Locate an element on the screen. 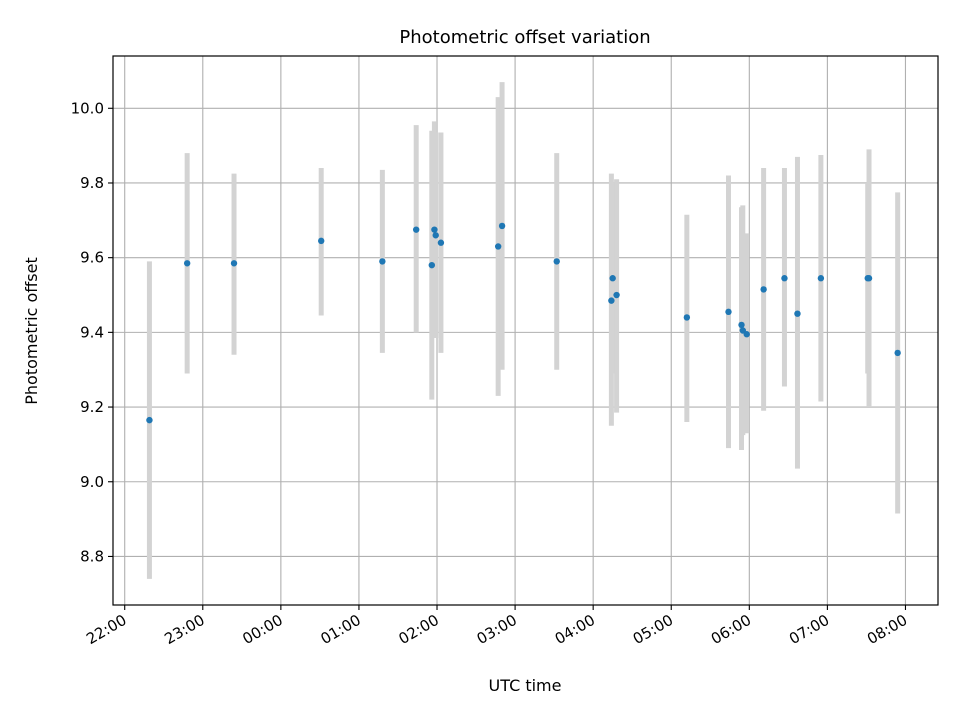 This screenshot has height=720, width=960. y-tick-label: 9.6 is located at coordinates (92, 258).